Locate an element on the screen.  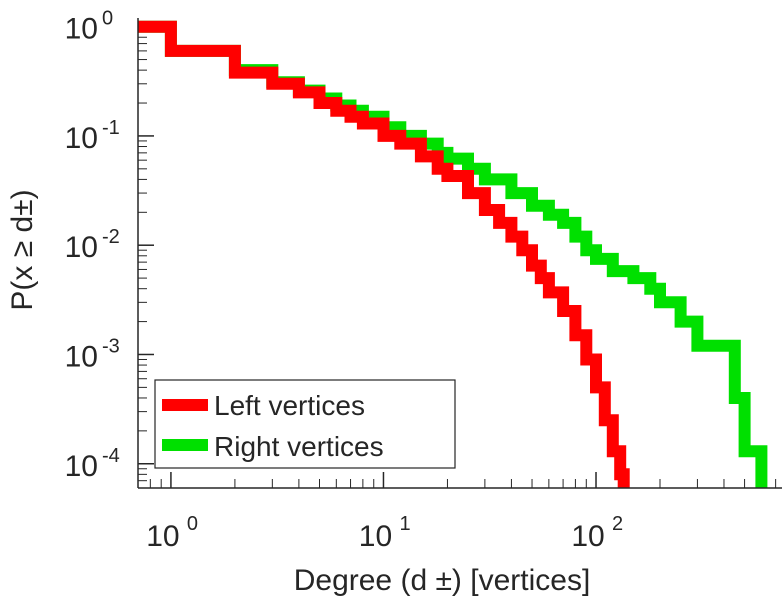
legend-box is located at coordinates (305, 424).